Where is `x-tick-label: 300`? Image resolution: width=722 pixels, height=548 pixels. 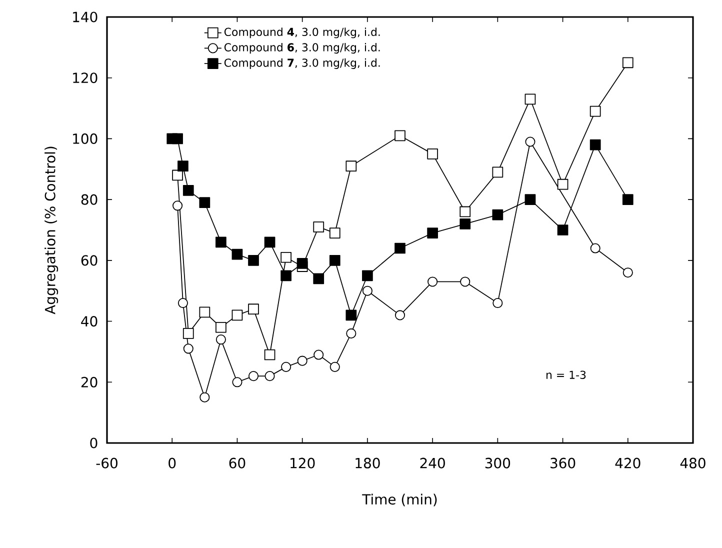
x-tick-label: 300 is located at coordinates (497, 463).